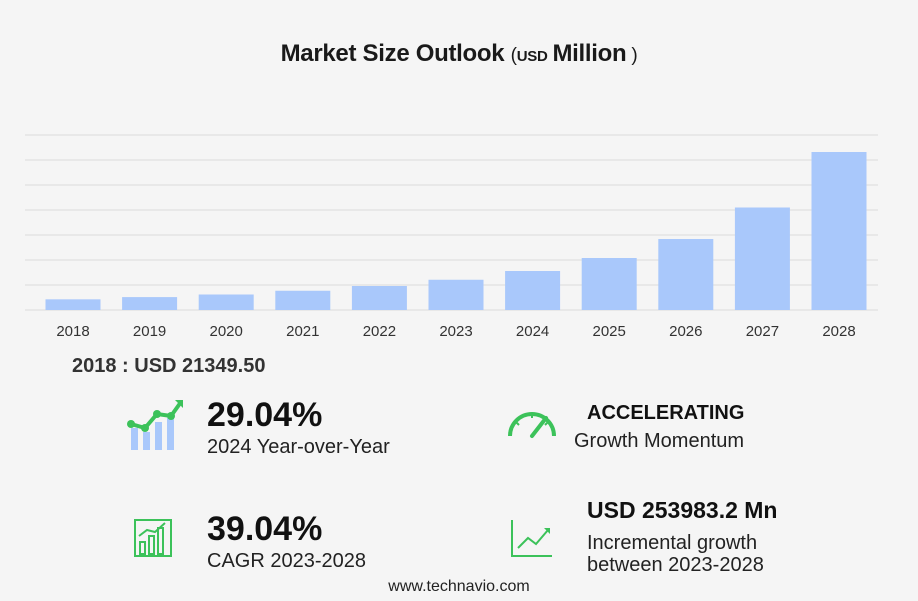 The height and width of the screenshot is (601, 918). I want to click on x-tick-label: 2026, so click(685, 331).